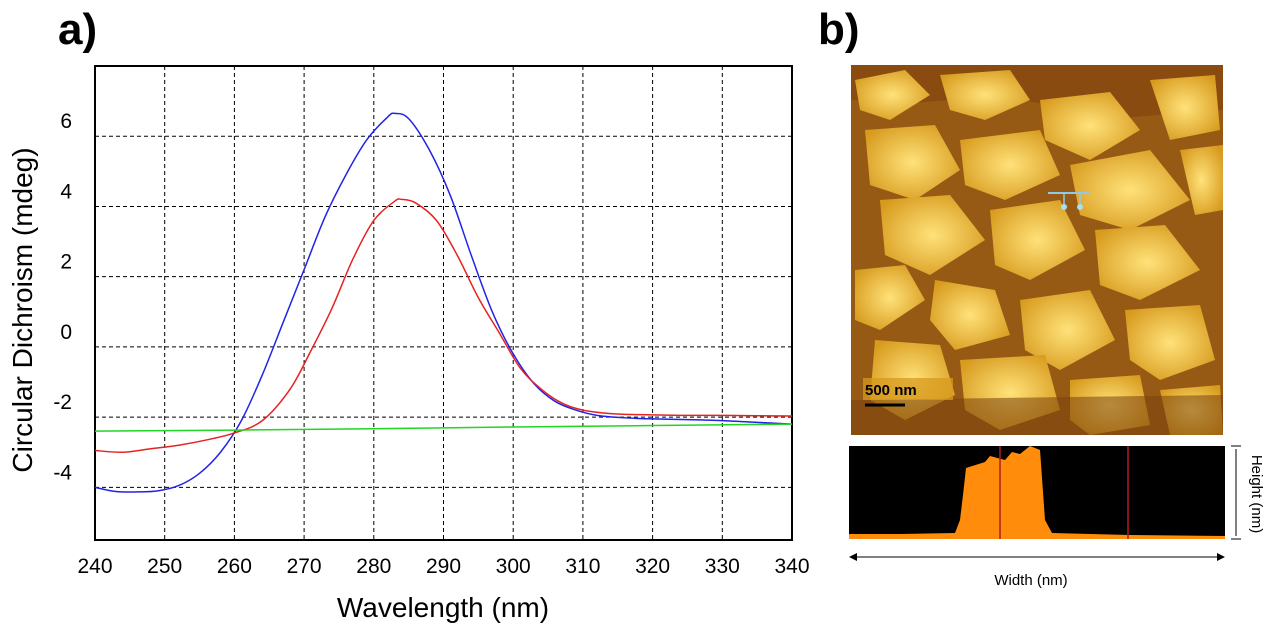 The image size is (1268, 630). I want to click on y-tick-label: 2, so click(66, 262).